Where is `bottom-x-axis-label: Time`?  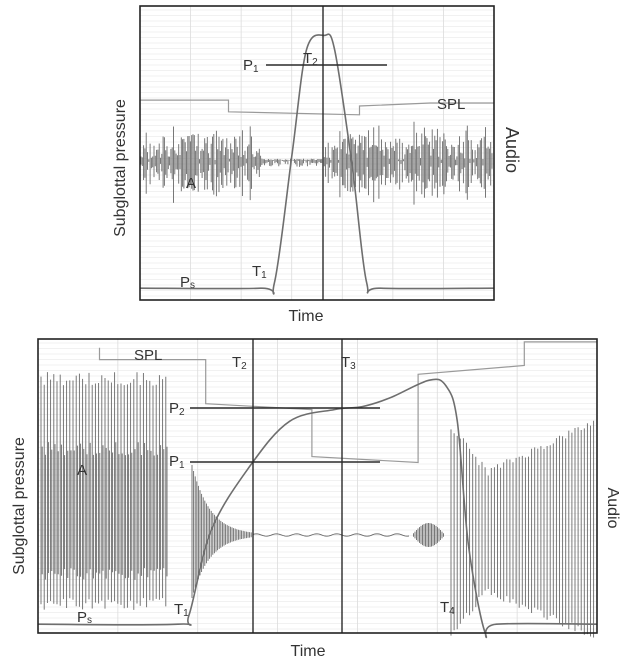
bottom-x-axis-label: Time is located at coordinates (308, 651).